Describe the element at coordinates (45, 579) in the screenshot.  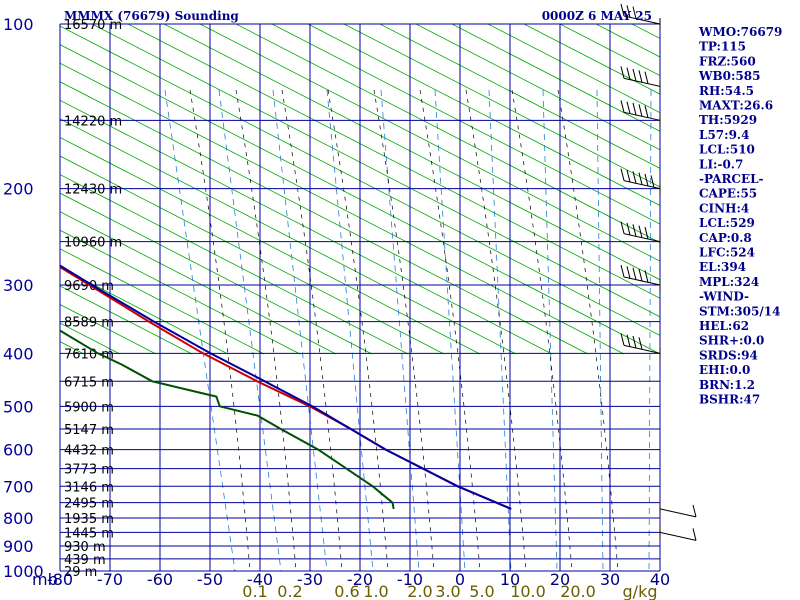
I see `pressure-unit-label: mb` at that location.